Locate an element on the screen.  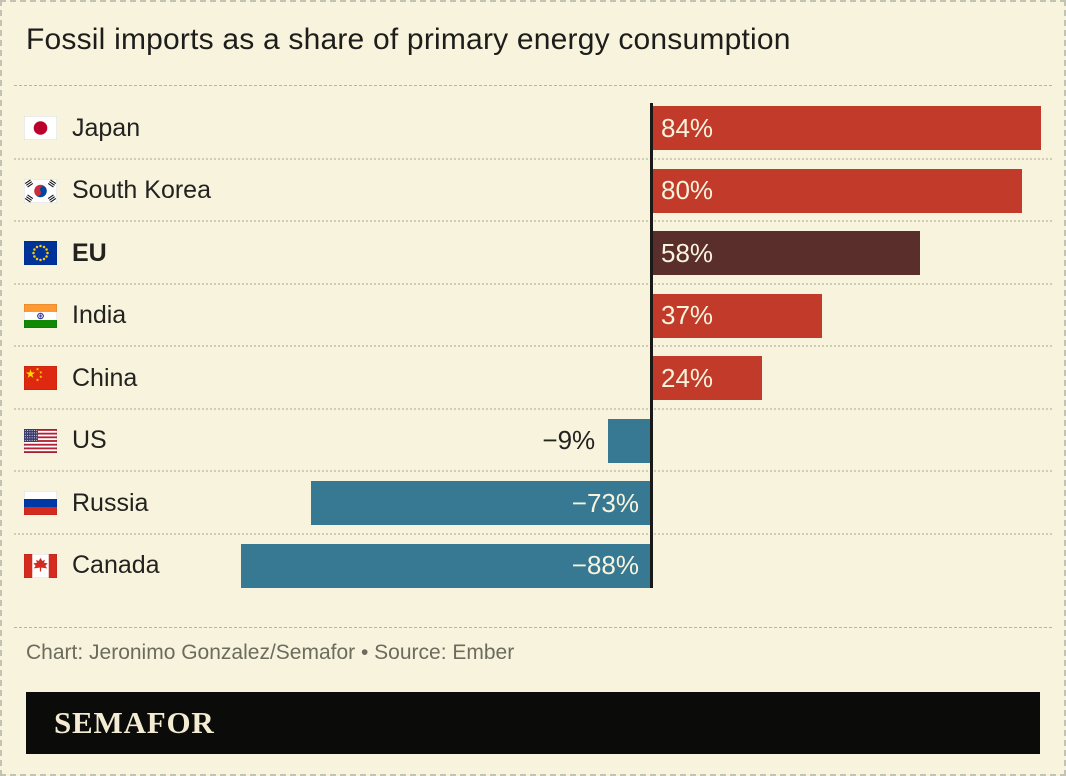
bar-ca is located at coordinates (445, 565).